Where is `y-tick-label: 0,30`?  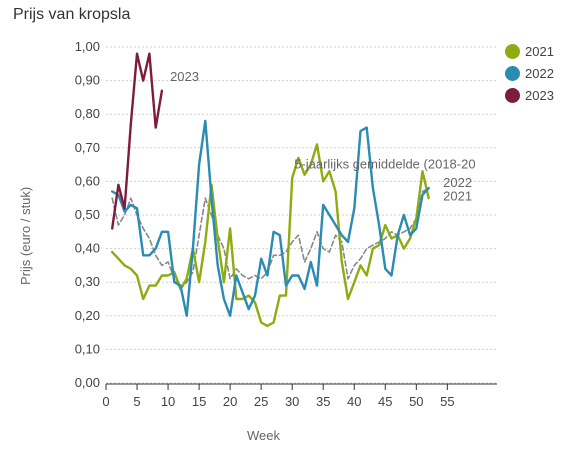
y-tick-label: 0,30 is located at coordinates (87, 281).